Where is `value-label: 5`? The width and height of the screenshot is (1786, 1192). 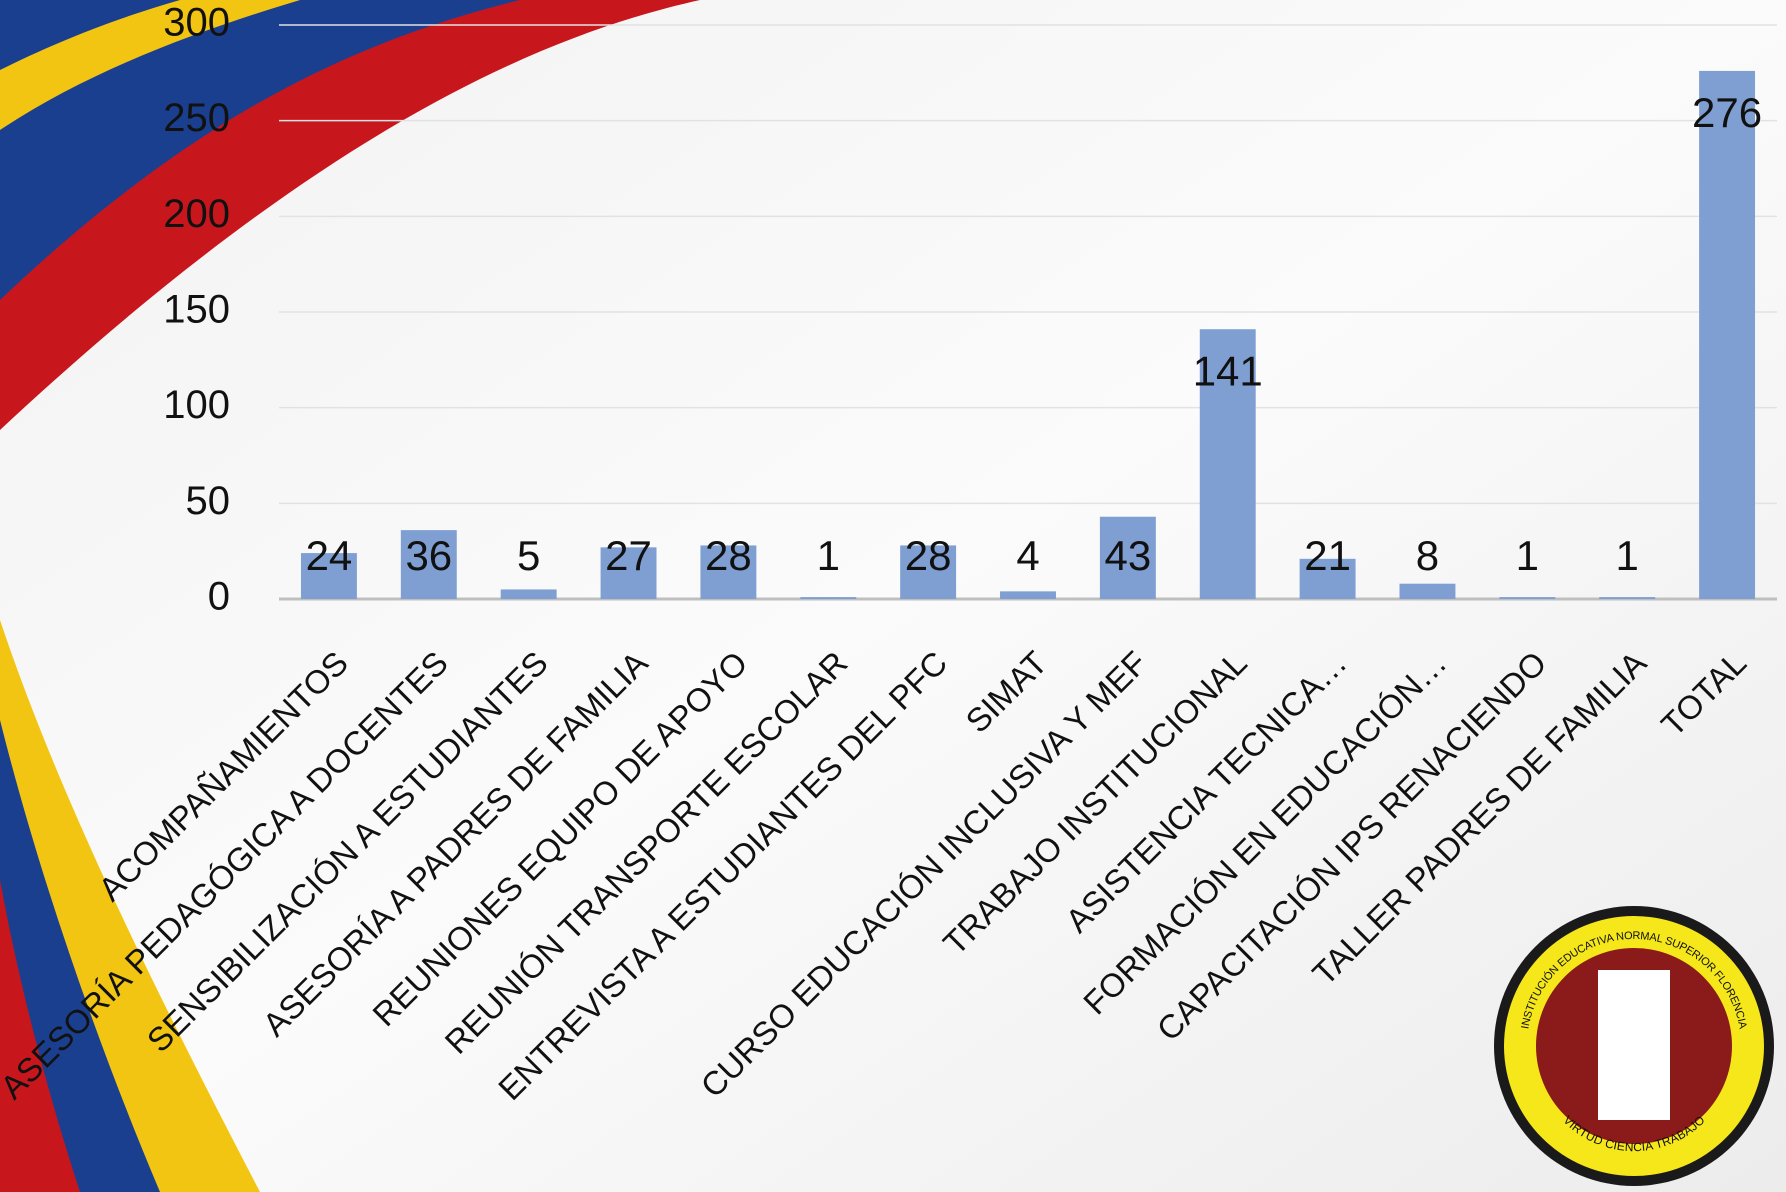
value-label: 5 is located at coordinates (528, 555).